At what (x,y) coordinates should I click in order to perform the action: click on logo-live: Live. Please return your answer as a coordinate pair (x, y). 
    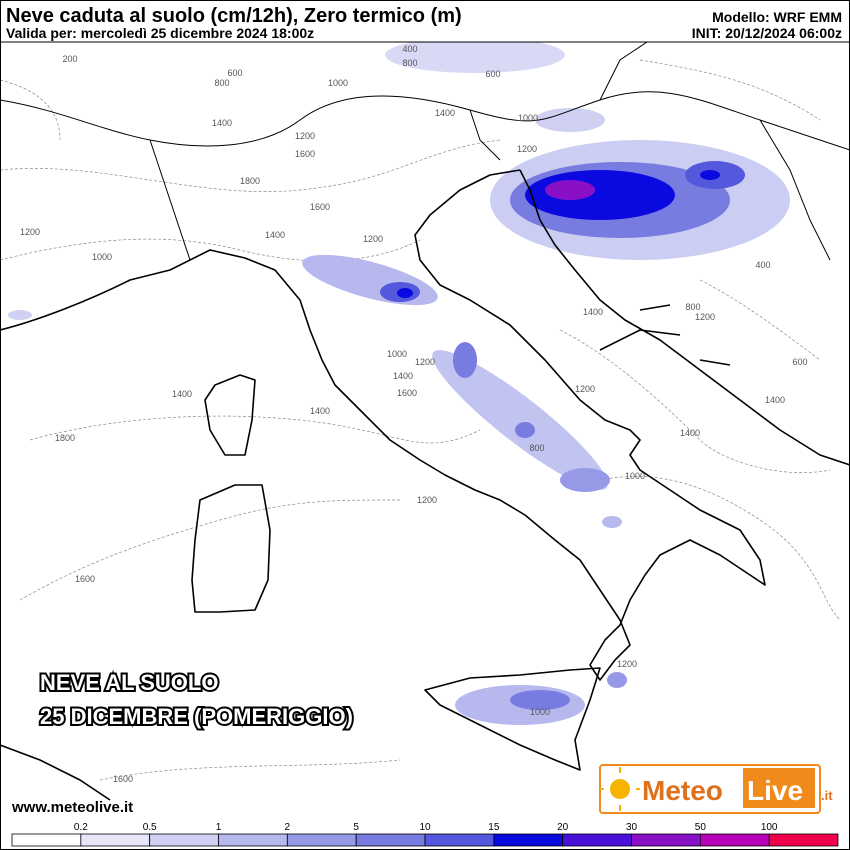
    Looking at the image, I should click on (775, 790).